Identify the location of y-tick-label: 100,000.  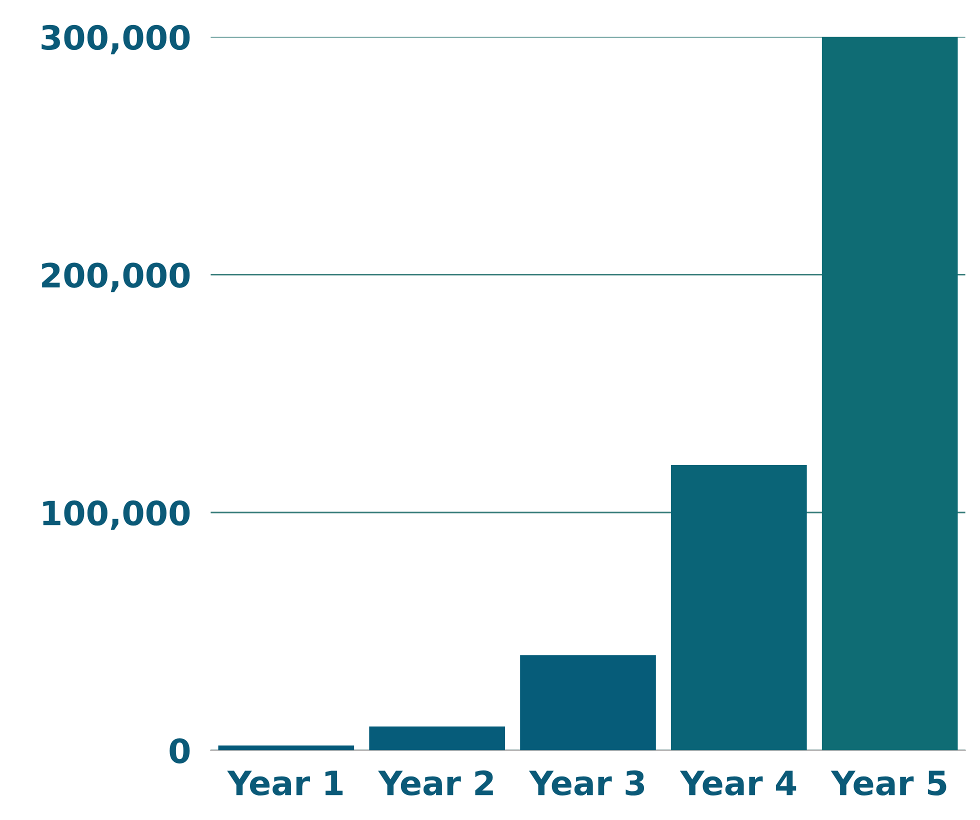
(116, 515).